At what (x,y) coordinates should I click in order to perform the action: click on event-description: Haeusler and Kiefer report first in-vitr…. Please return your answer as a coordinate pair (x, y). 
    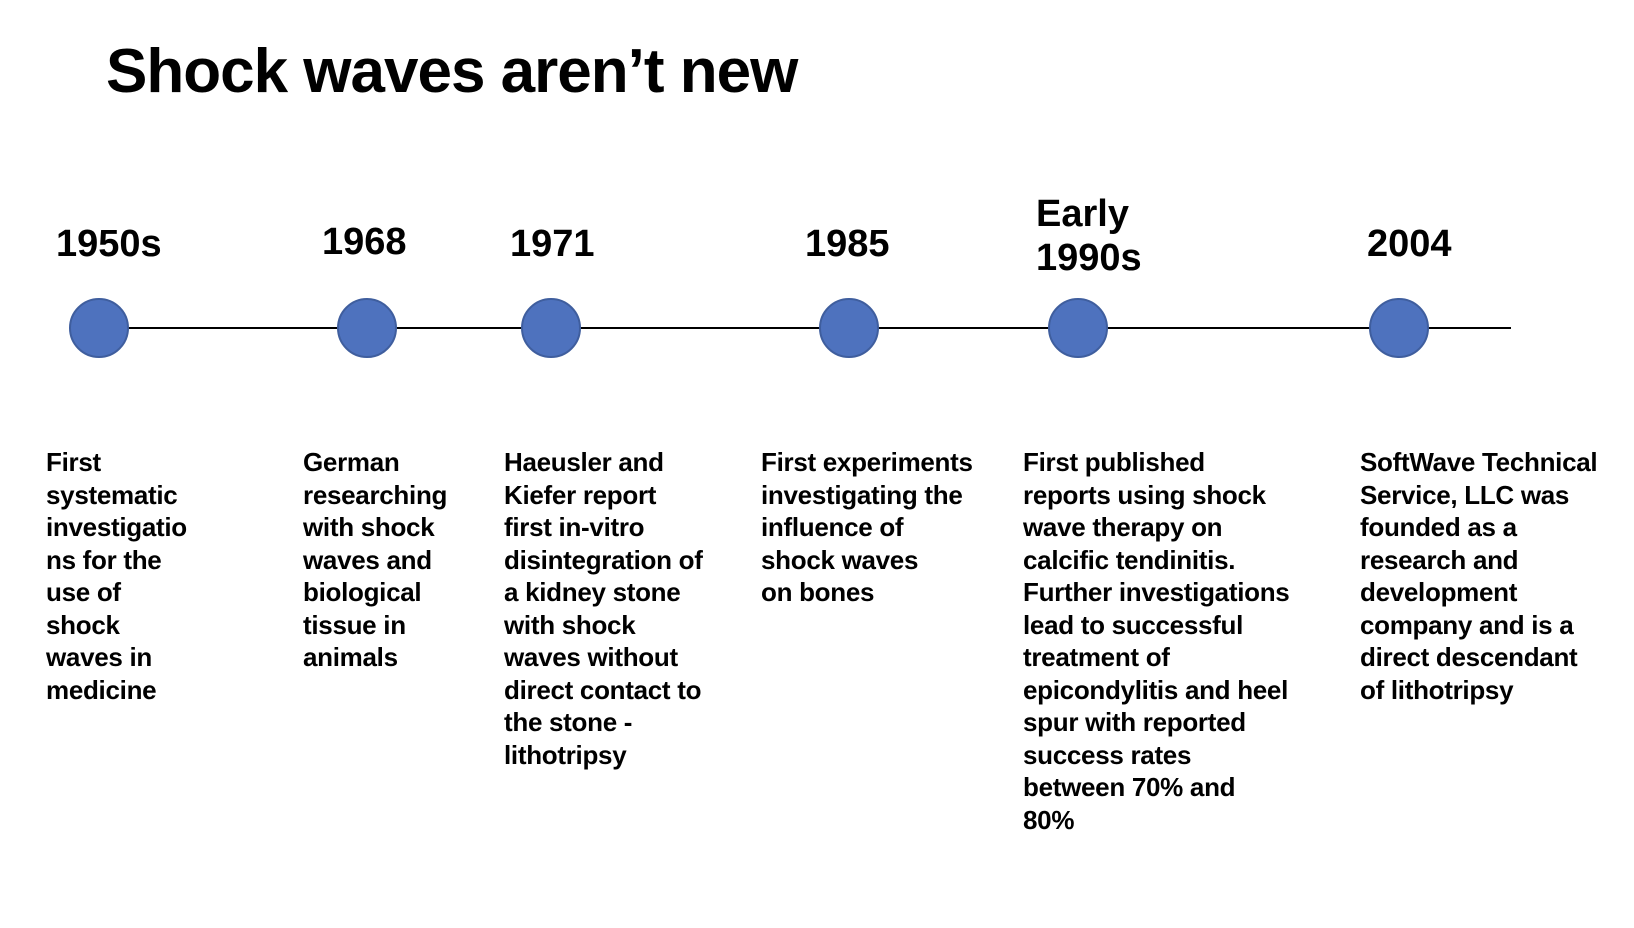
    Looking at the image, I should click on (603, 608).